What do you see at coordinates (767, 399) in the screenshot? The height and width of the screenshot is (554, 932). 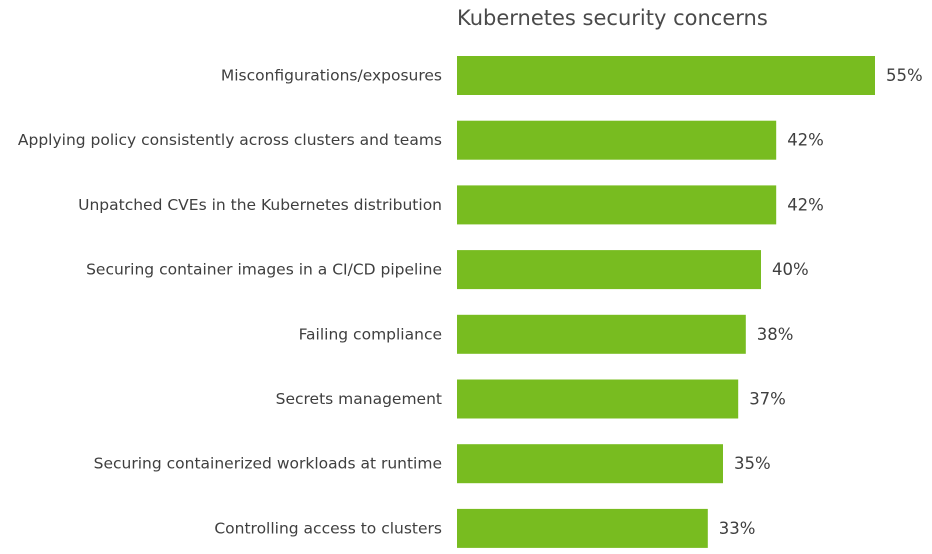 I see `value-label: 37%` at bounding box center [767, 399].